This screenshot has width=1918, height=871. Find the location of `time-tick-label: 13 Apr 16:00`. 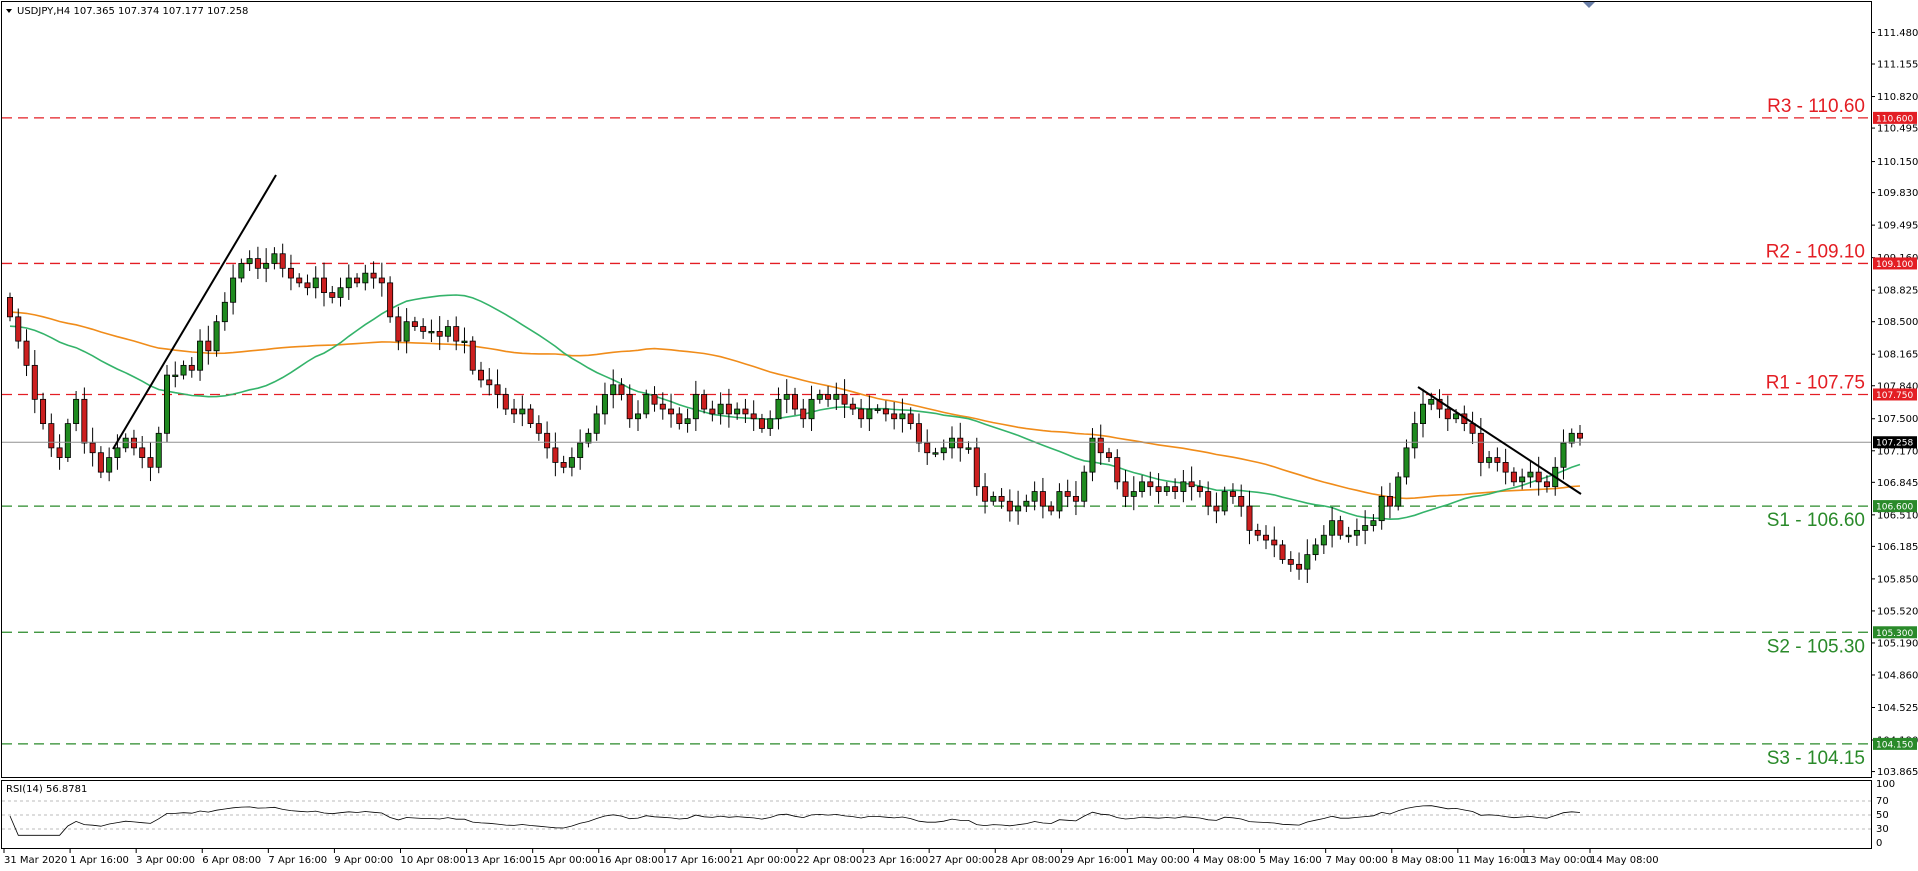

time-tick-label: 13 Apr 16:00 is located at coordinates (499, 860).